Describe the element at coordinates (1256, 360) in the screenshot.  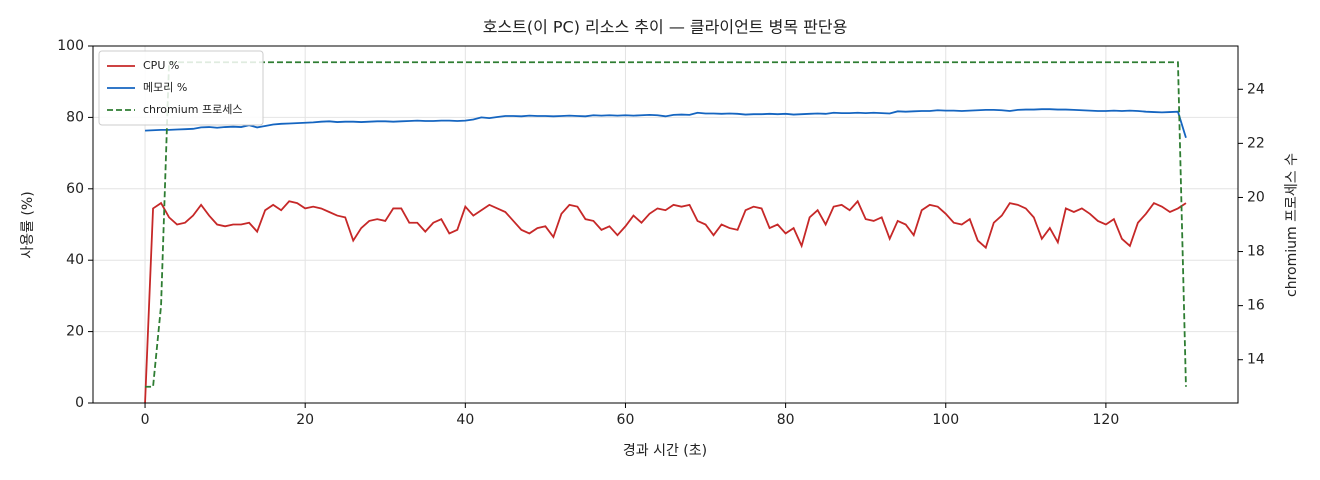
I see `y2-tick-label: 14` at that location.